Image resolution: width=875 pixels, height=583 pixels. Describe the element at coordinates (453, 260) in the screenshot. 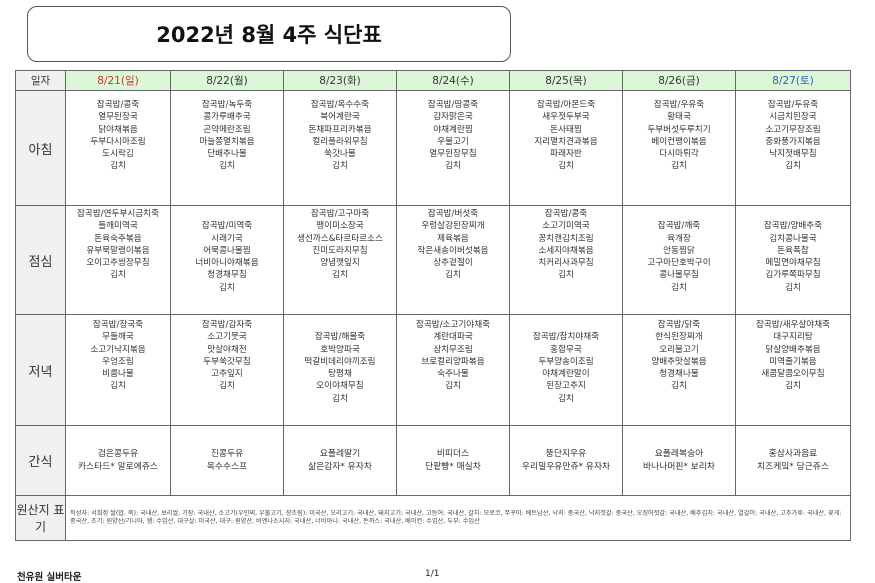

I see `menu-cell: 잡곡밥/버섯죽 우렁살강된장찌개 제육볶음 작은새송이버섯볶음 상추겉절이 김치` at that location.